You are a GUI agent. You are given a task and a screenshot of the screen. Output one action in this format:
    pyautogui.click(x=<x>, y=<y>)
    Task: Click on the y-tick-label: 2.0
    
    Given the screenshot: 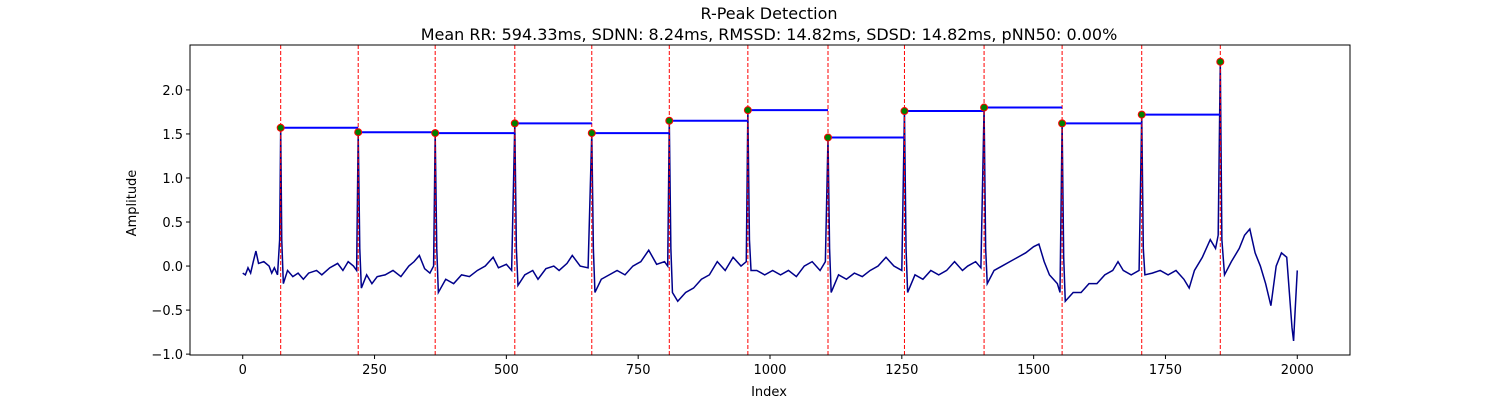 What is the action you would take?
    pyautogui.click(x=172, y=91)
    